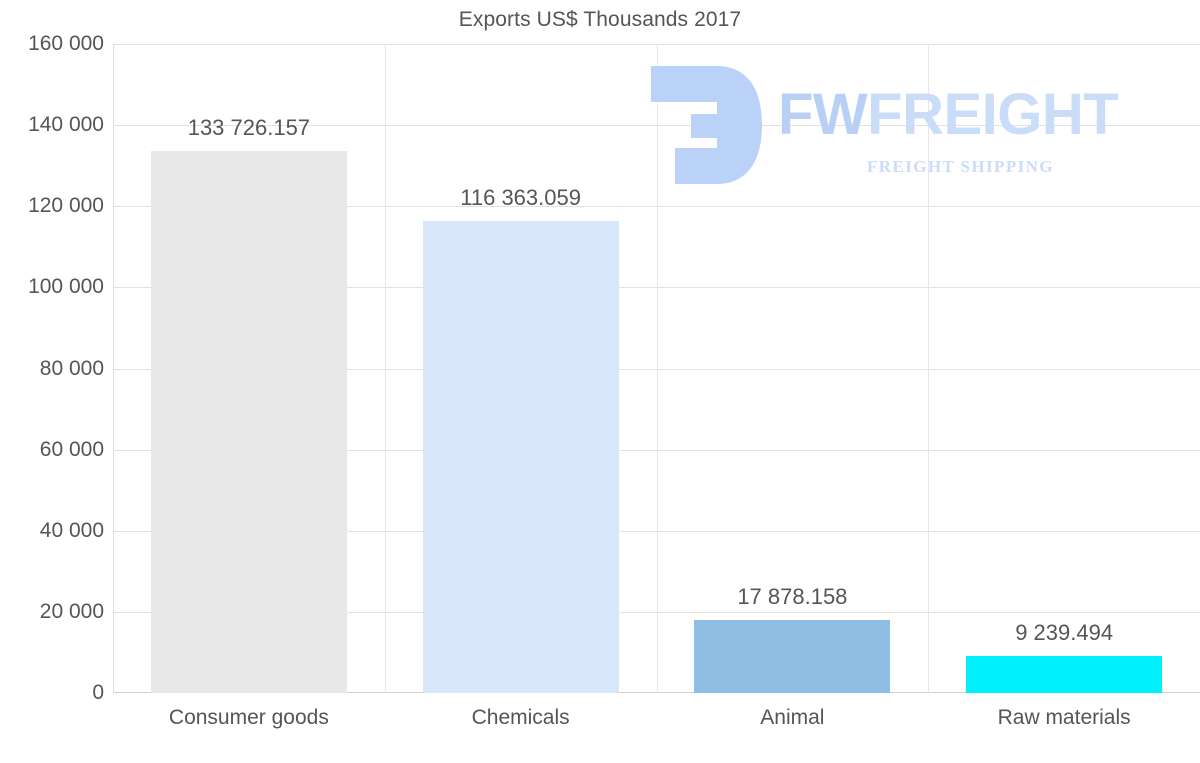 Image resolution: width=1200 pixels, height=763 pixels. I want to click on y-axis-tick-label: 0, so click(98, 692).